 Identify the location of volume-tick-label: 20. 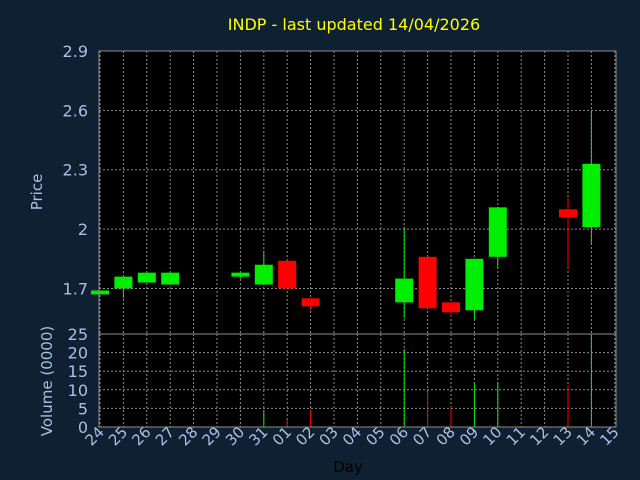
(78, 353).